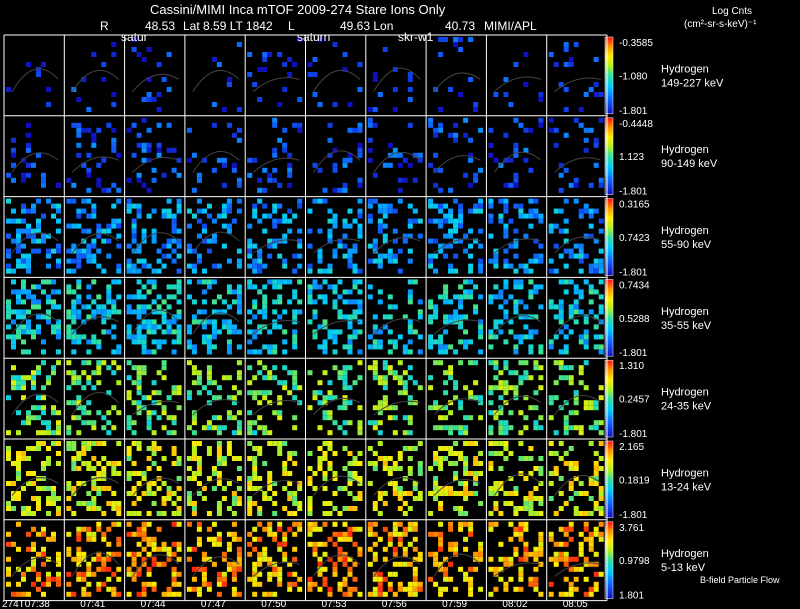  Describe the element at coordinates (609, 237) in the screenshot. I see `colorbar` at that location.